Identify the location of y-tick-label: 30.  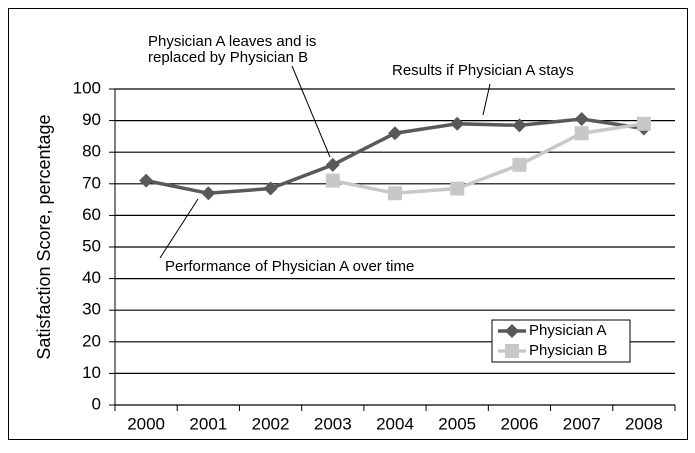
(91, 309).